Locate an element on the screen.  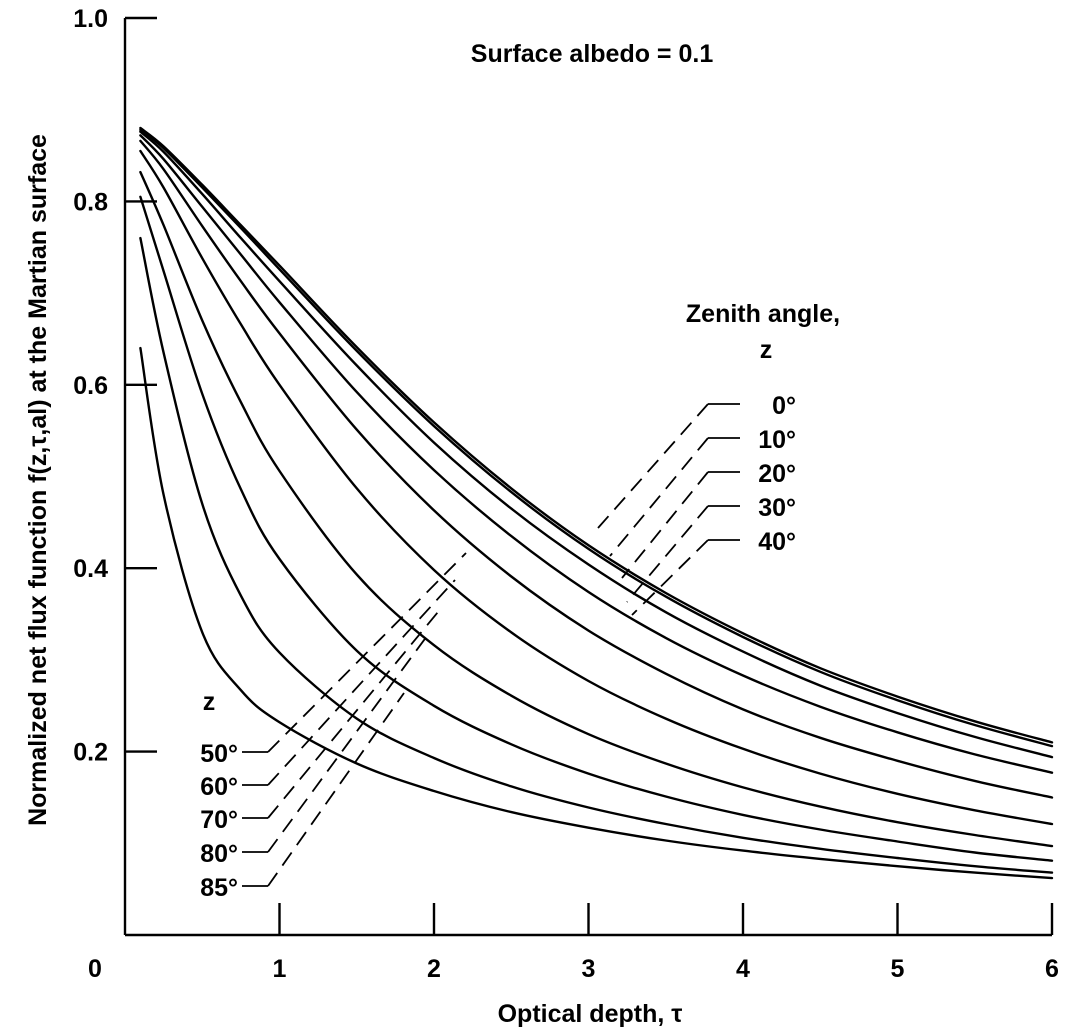
y-tick-label: 1.0 is located at coordinates (90, 19).